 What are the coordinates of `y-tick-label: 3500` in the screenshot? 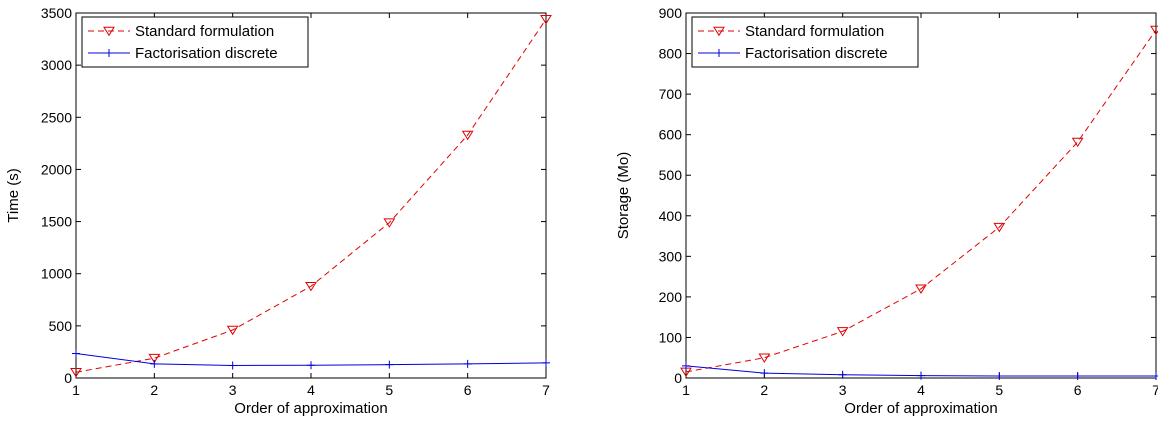 It's located at (56, 13).